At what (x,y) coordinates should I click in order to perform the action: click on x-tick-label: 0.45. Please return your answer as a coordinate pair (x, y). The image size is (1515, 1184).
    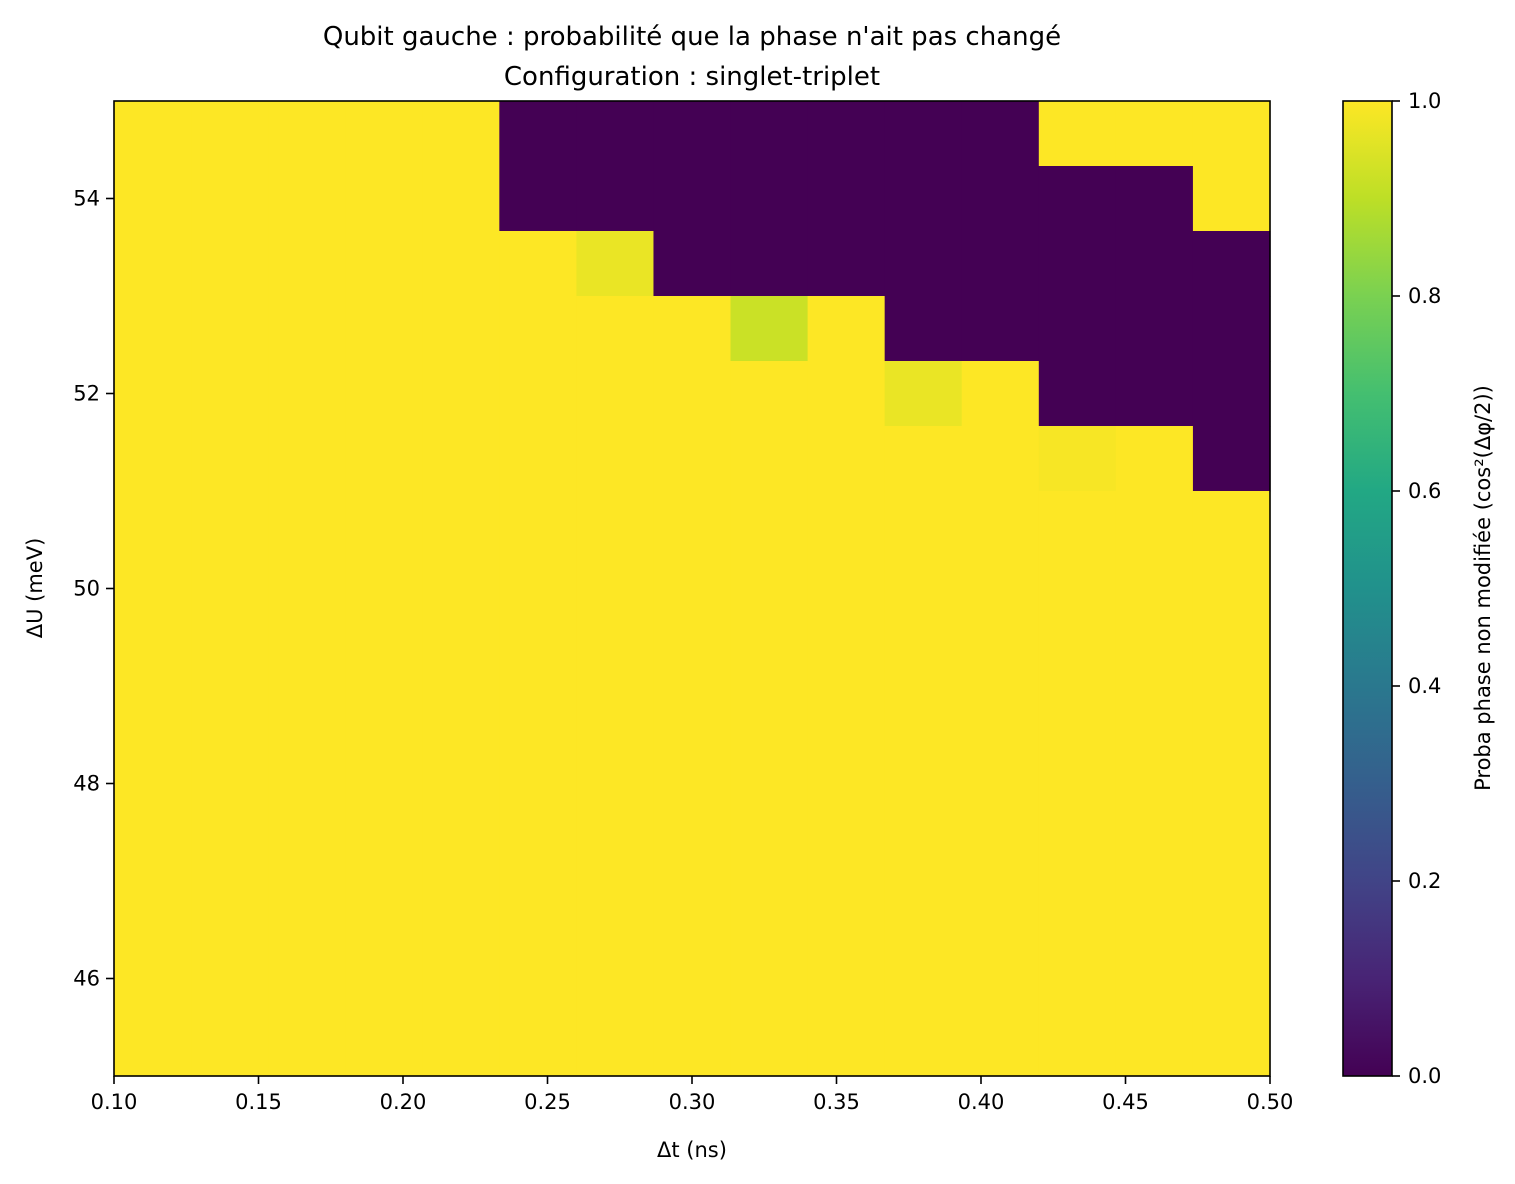
    Looking at the image, I should click on (1125, 1102).